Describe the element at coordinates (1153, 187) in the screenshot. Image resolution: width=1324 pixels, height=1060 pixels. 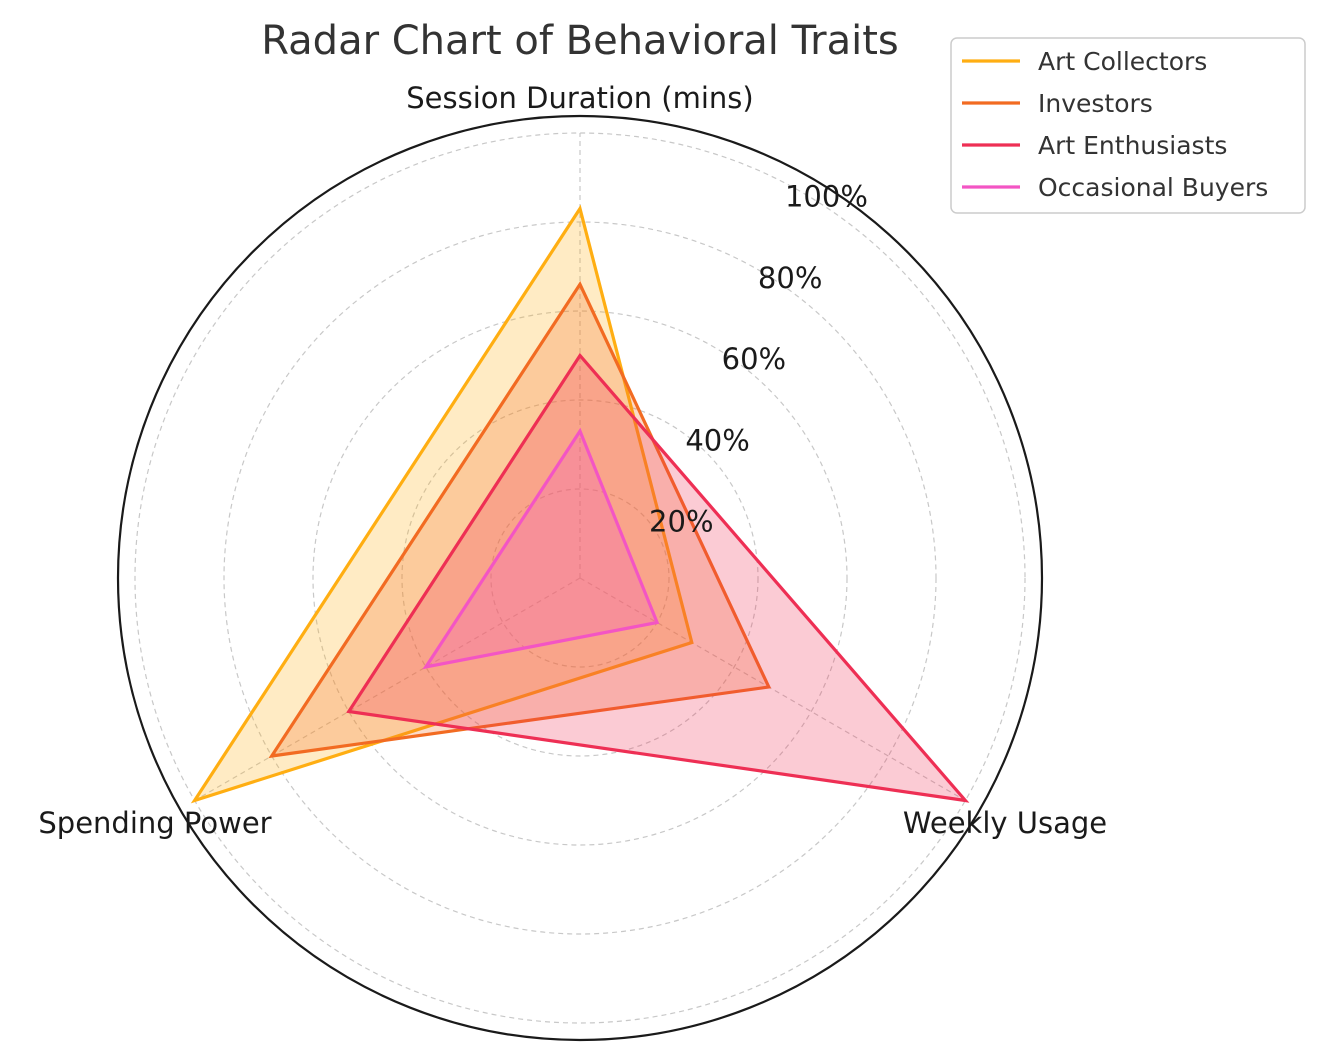
I see `legend-label: Occasional Buyers` at that location.